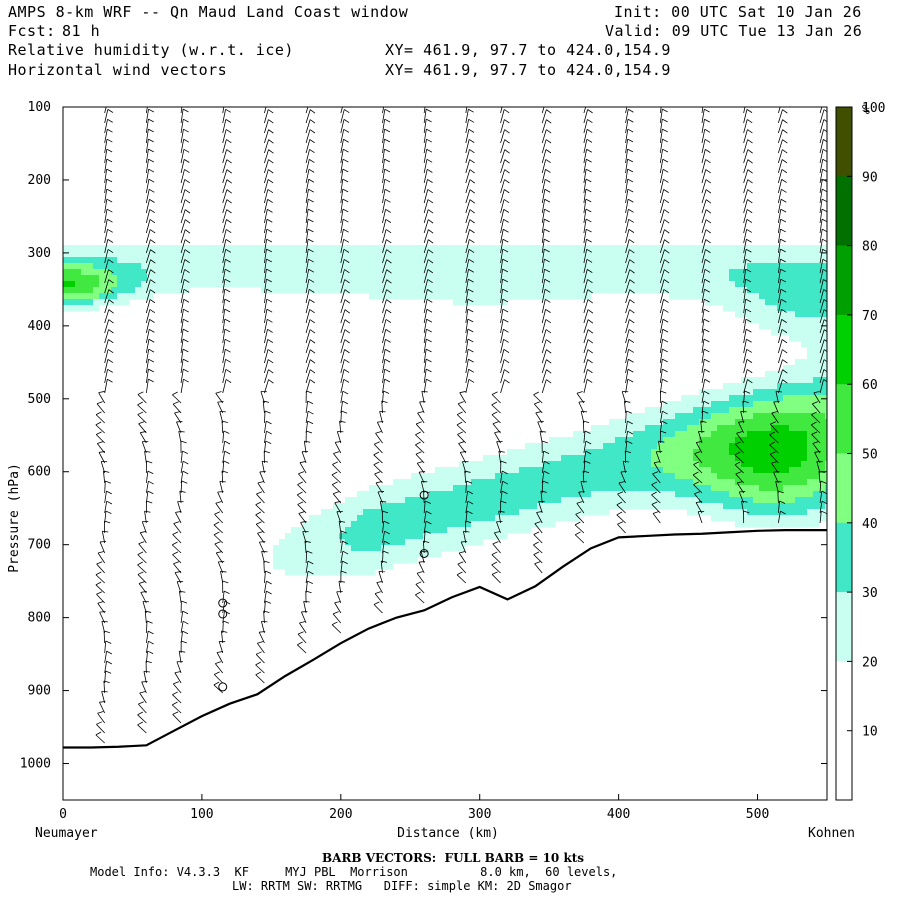 The height and width of the screenshot is (900, 900). Describe the element at coordinates (734, 31) in the screenshot. I see `valid-time: Valid: 09 UTC Tue 13 Jan 26` at that location.